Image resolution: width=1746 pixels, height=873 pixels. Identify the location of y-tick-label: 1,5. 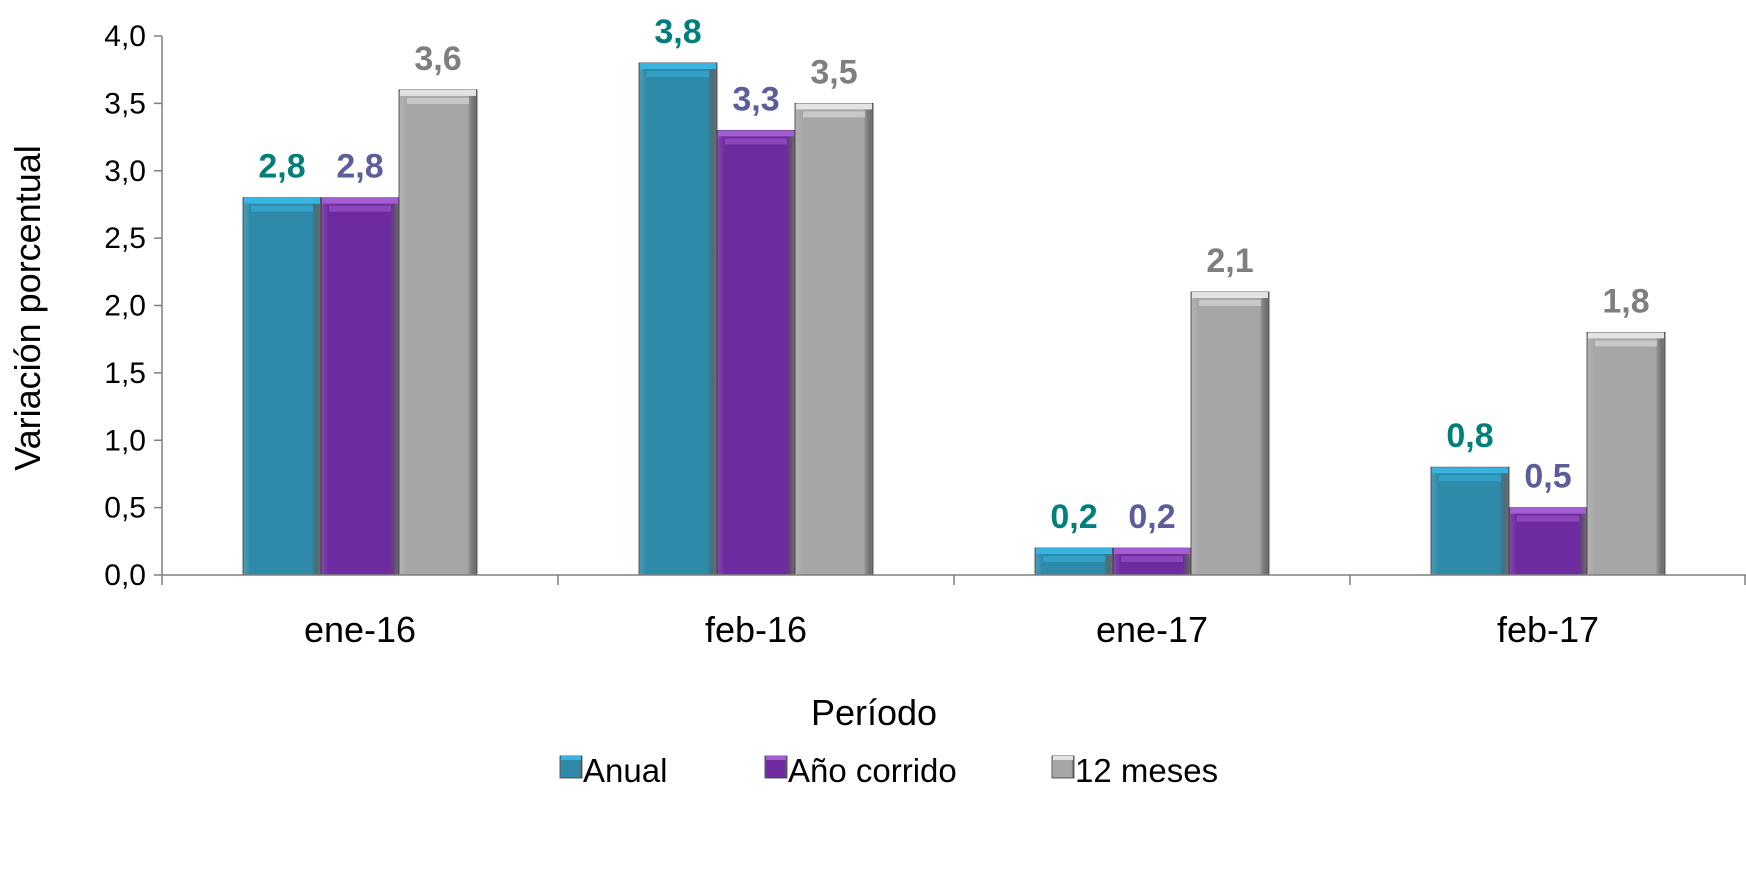
(125, 373).